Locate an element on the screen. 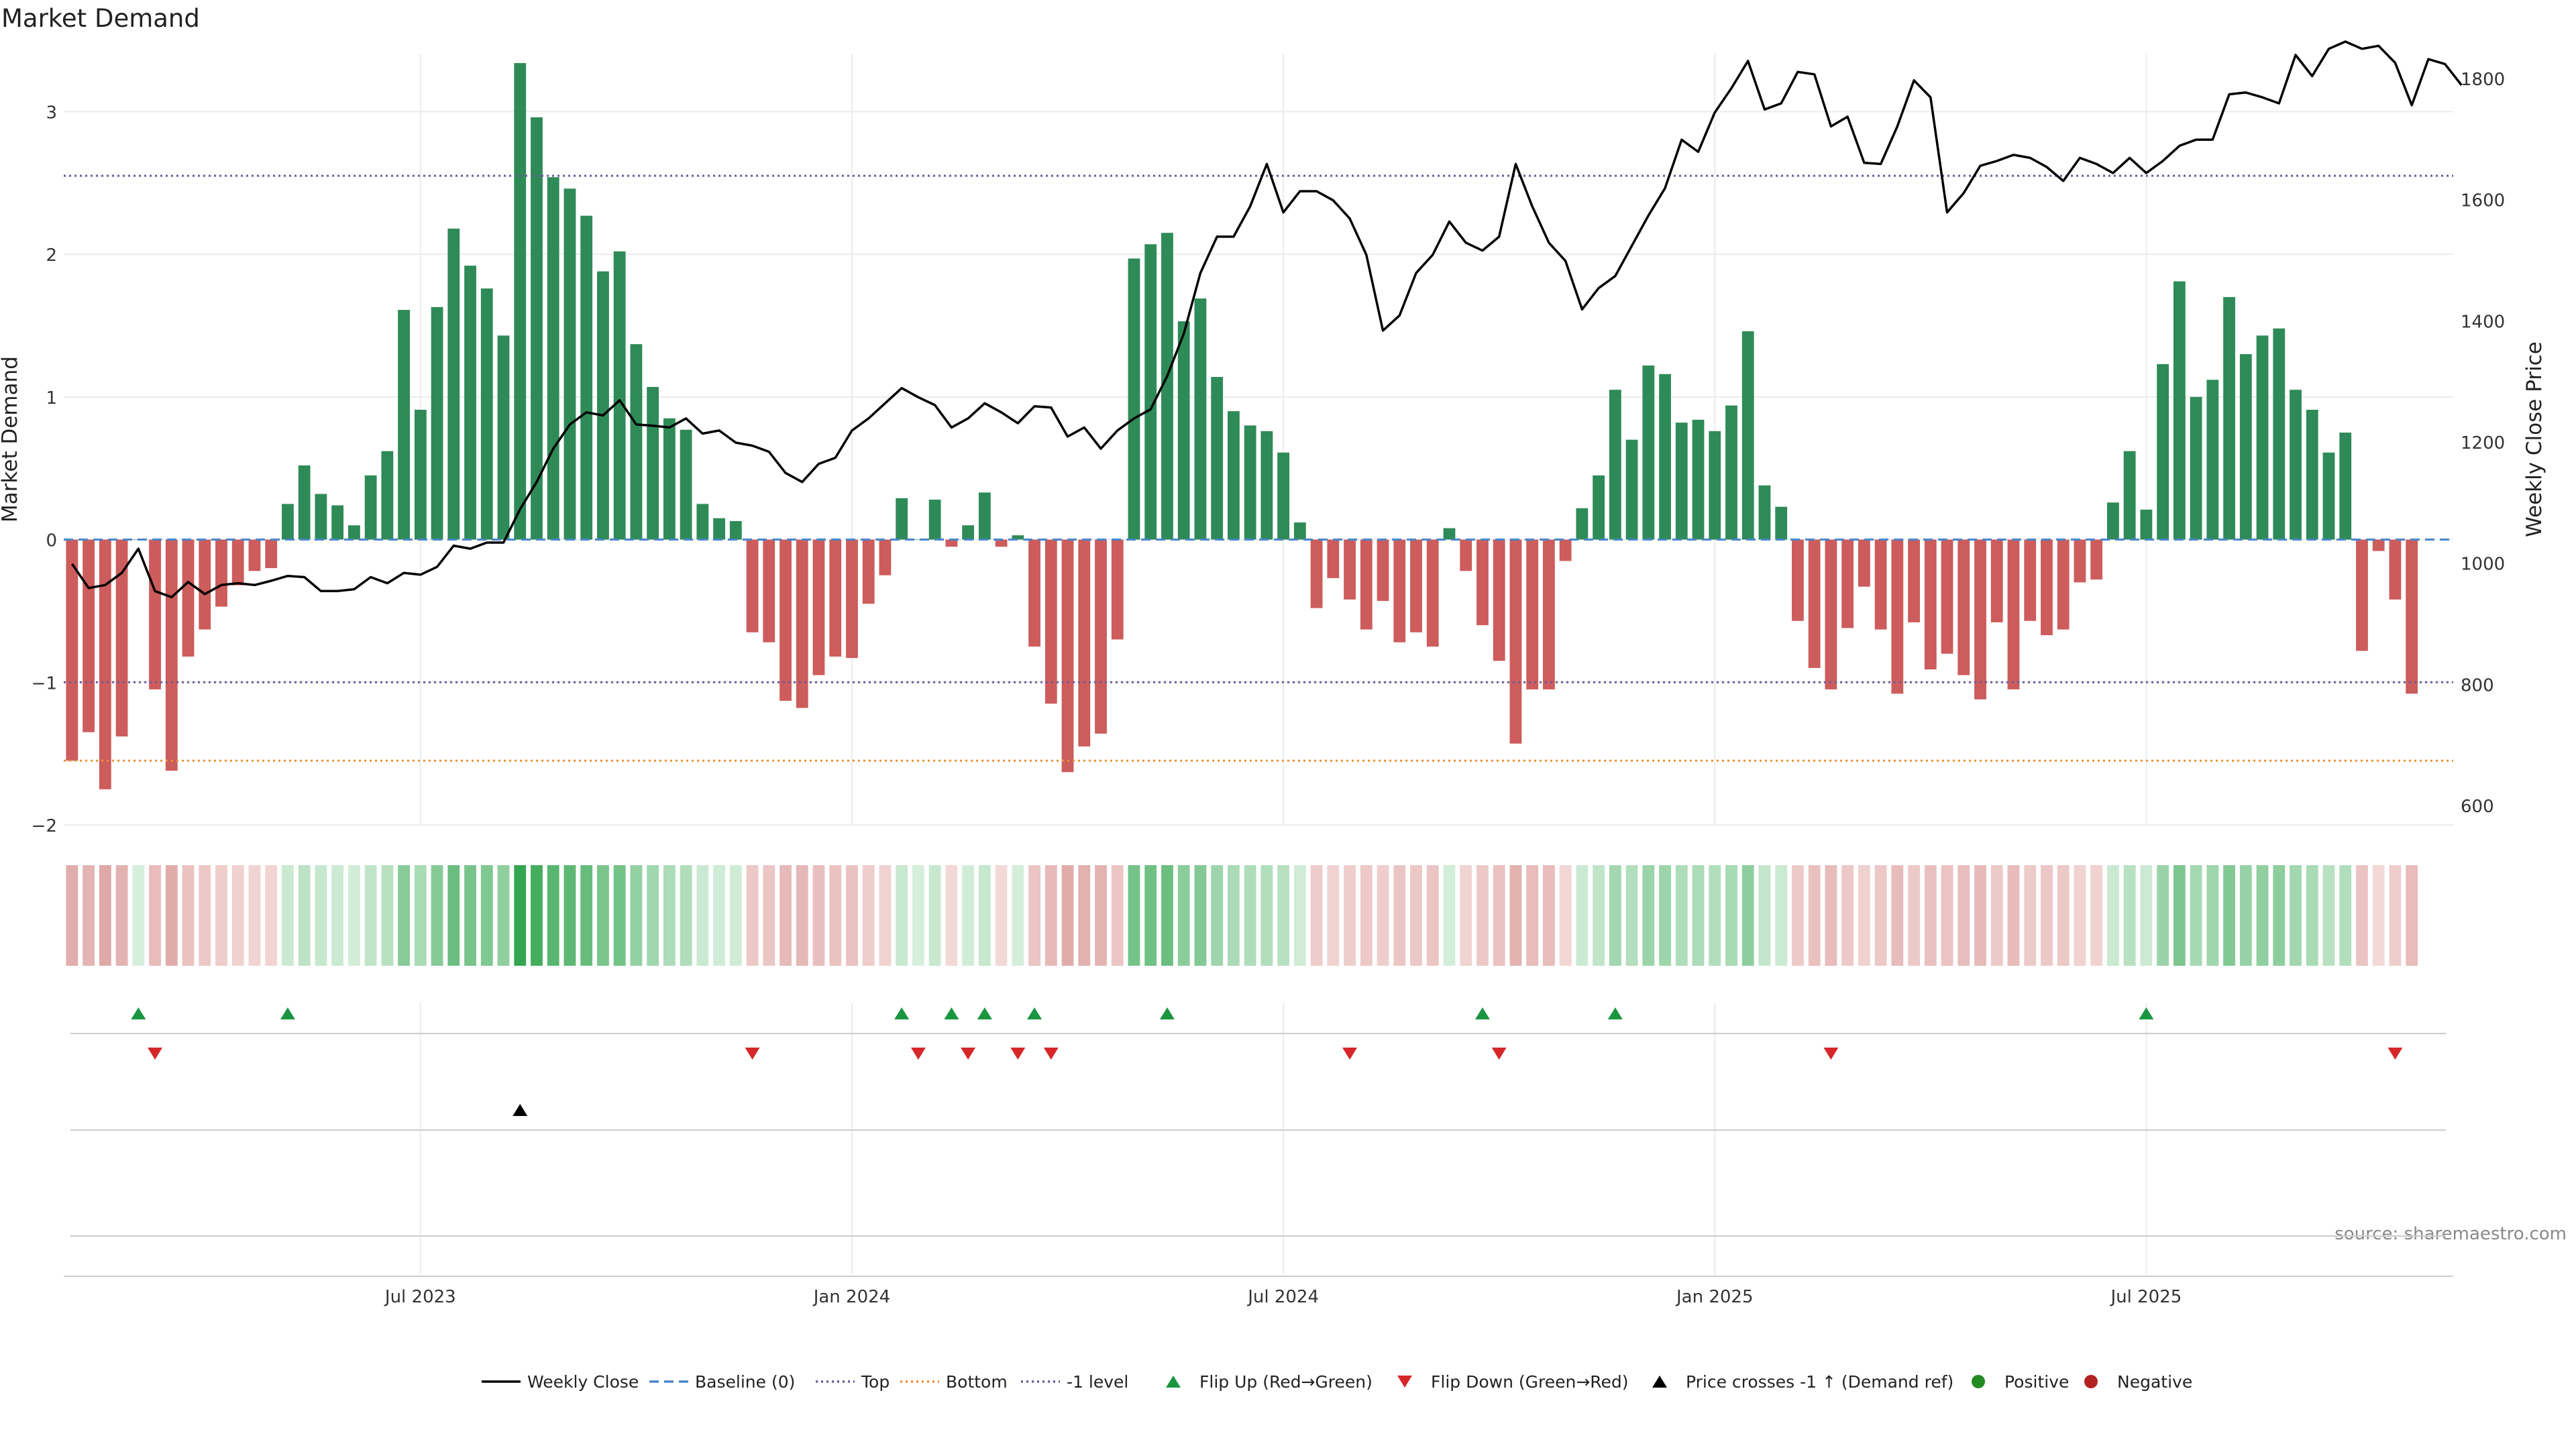  y2-tick-label: 600 is located at coordinates (2477, 807).